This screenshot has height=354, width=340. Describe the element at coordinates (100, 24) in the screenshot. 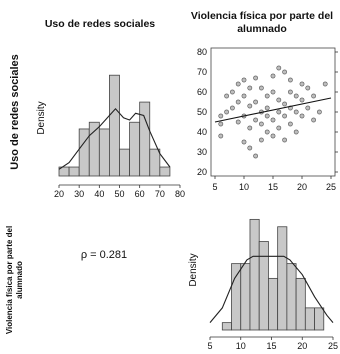

I see `col-title-1: Uso de redes sociales` at that location.